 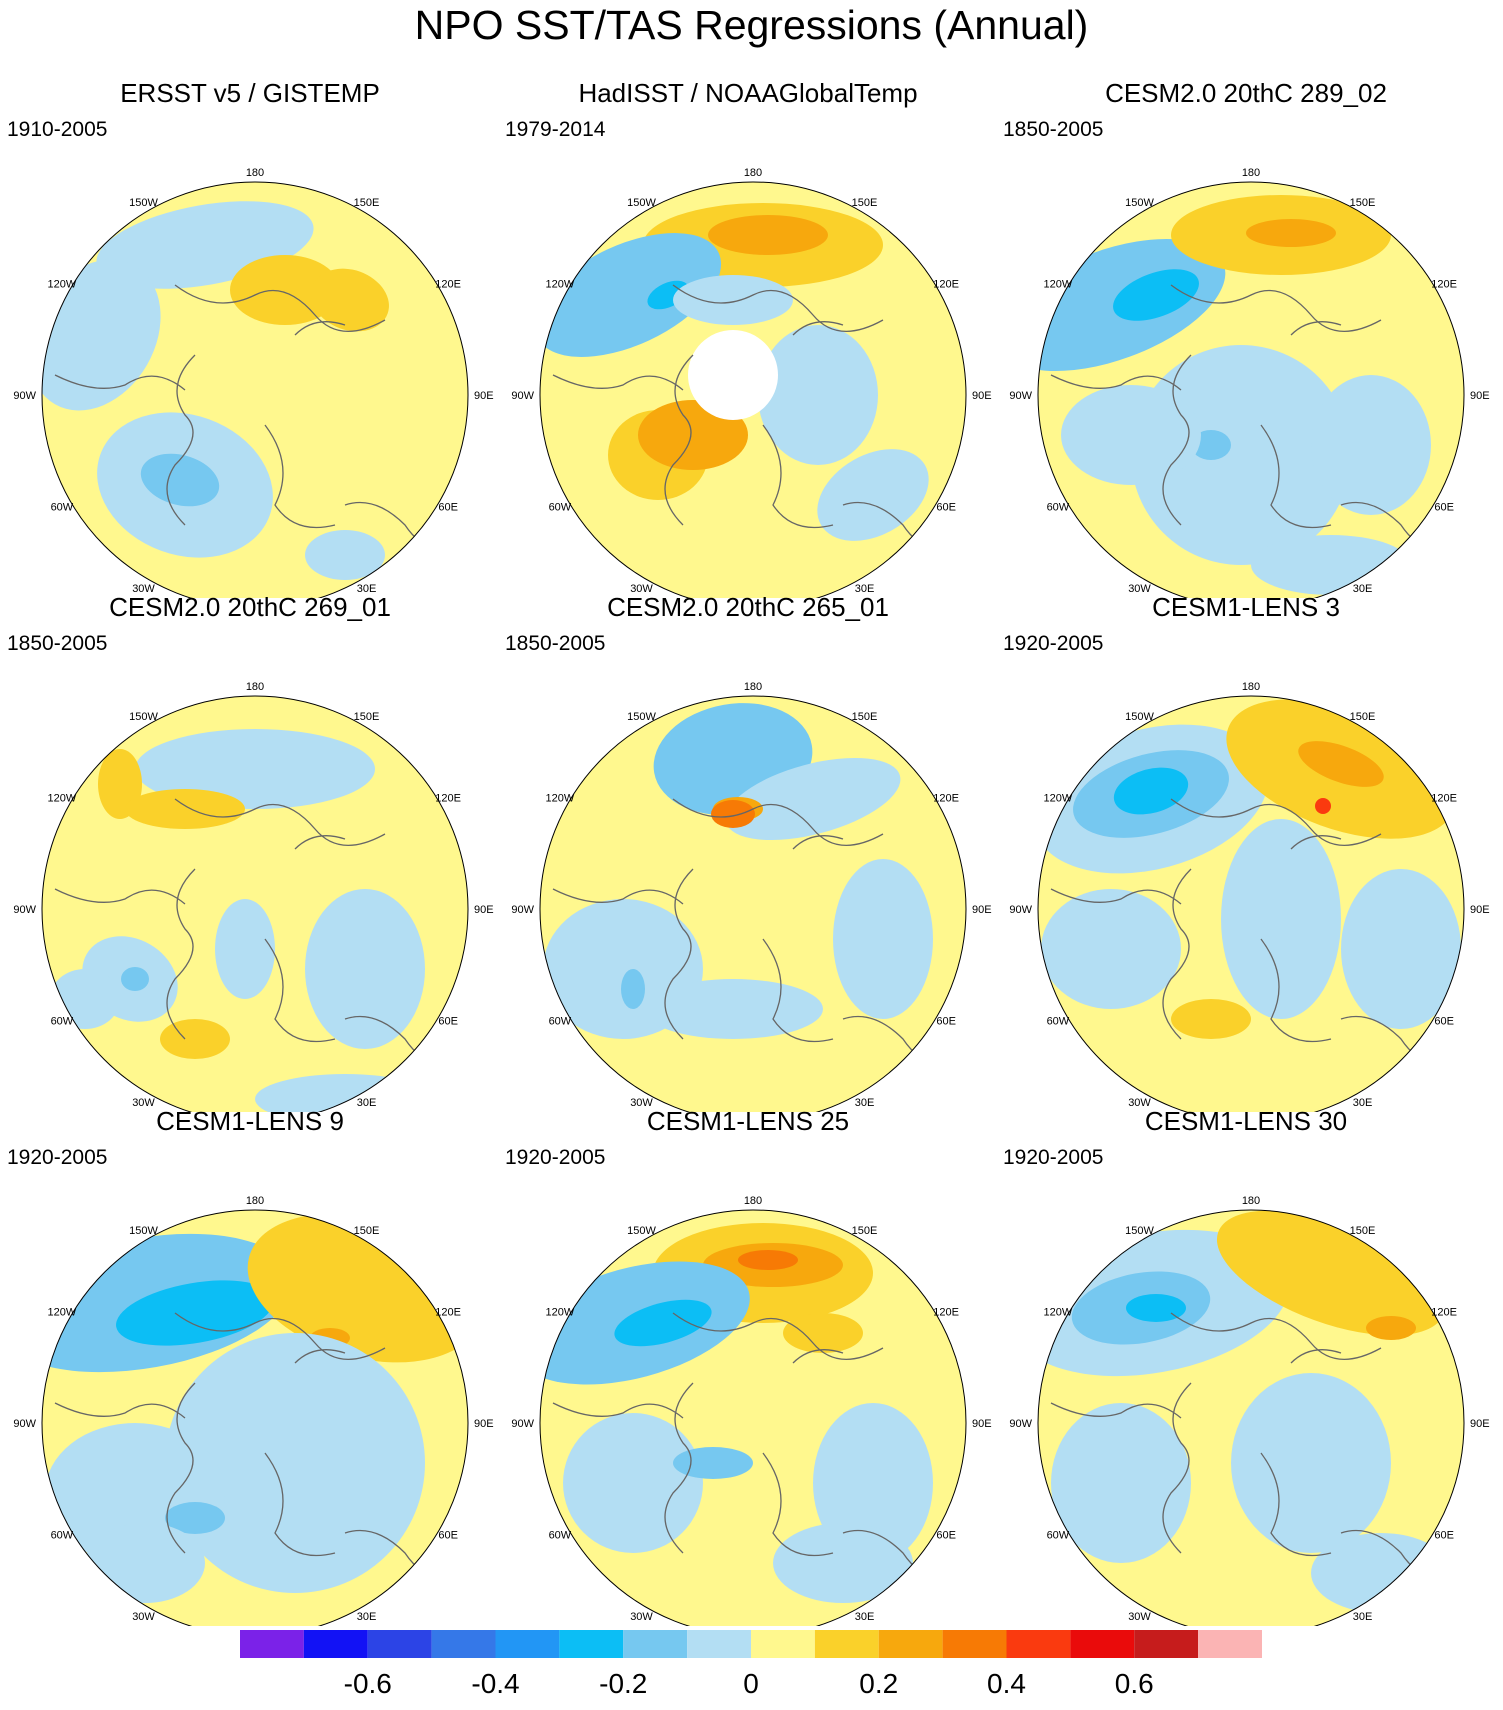 What do you see at coordinates (1246, 93) in the screenshot?
I see `panel-title: CESM2.0 20thC 289_02` at bounding box center [1246, 93].